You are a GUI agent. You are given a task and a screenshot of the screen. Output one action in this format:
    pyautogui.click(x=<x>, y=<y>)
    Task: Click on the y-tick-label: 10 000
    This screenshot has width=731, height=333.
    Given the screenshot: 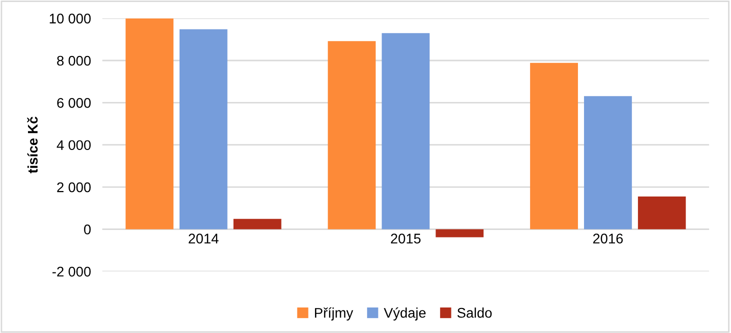 What is the action you would take?
    pyautogui.click(x=70, y=19)
    